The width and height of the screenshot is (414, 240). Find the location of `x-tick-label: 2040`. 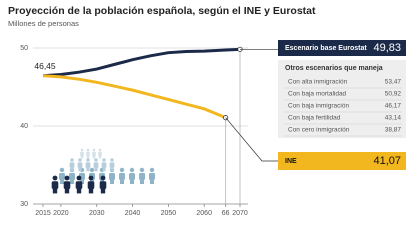

x-tick-label: 2040 is located at coordinates (133, 213).